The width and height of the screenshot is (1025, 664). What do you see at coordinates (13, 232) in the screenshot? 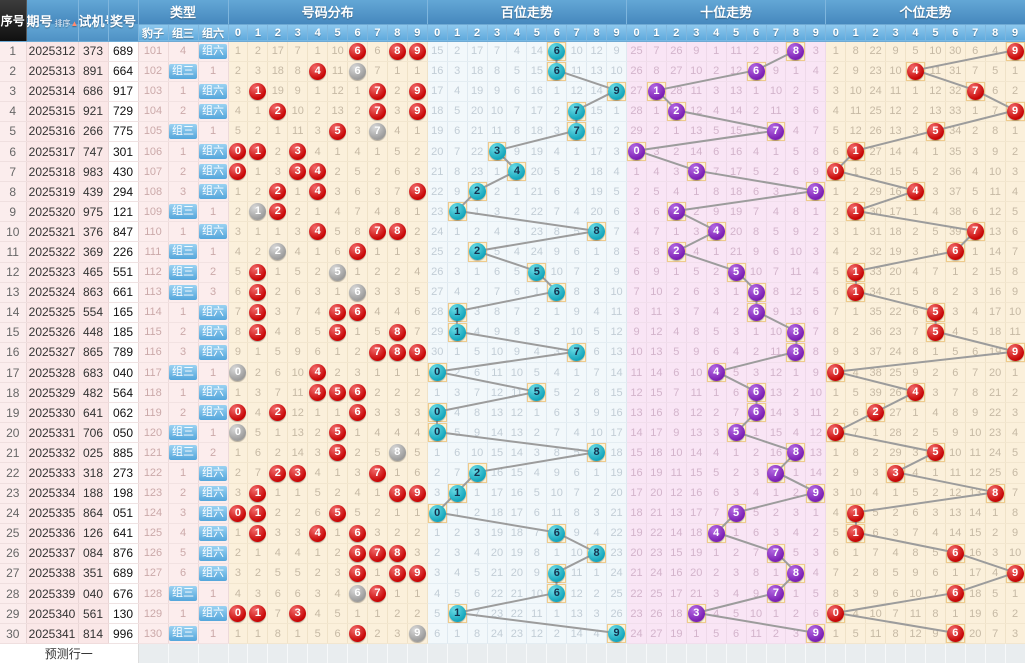
I see `seq-cell: 10` at bounding box center [13, 232].